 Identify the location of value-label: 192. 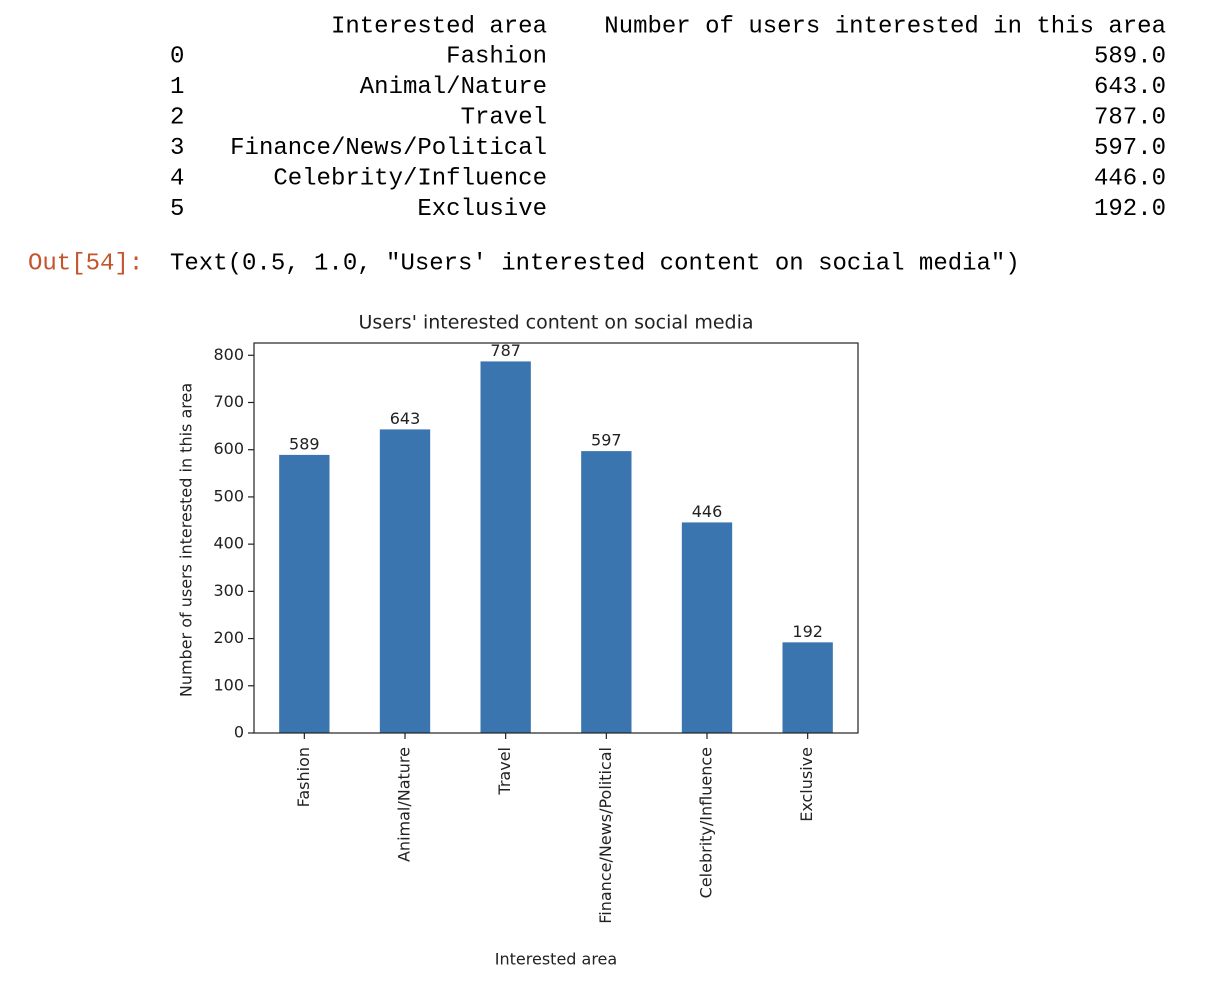
(807, 631).